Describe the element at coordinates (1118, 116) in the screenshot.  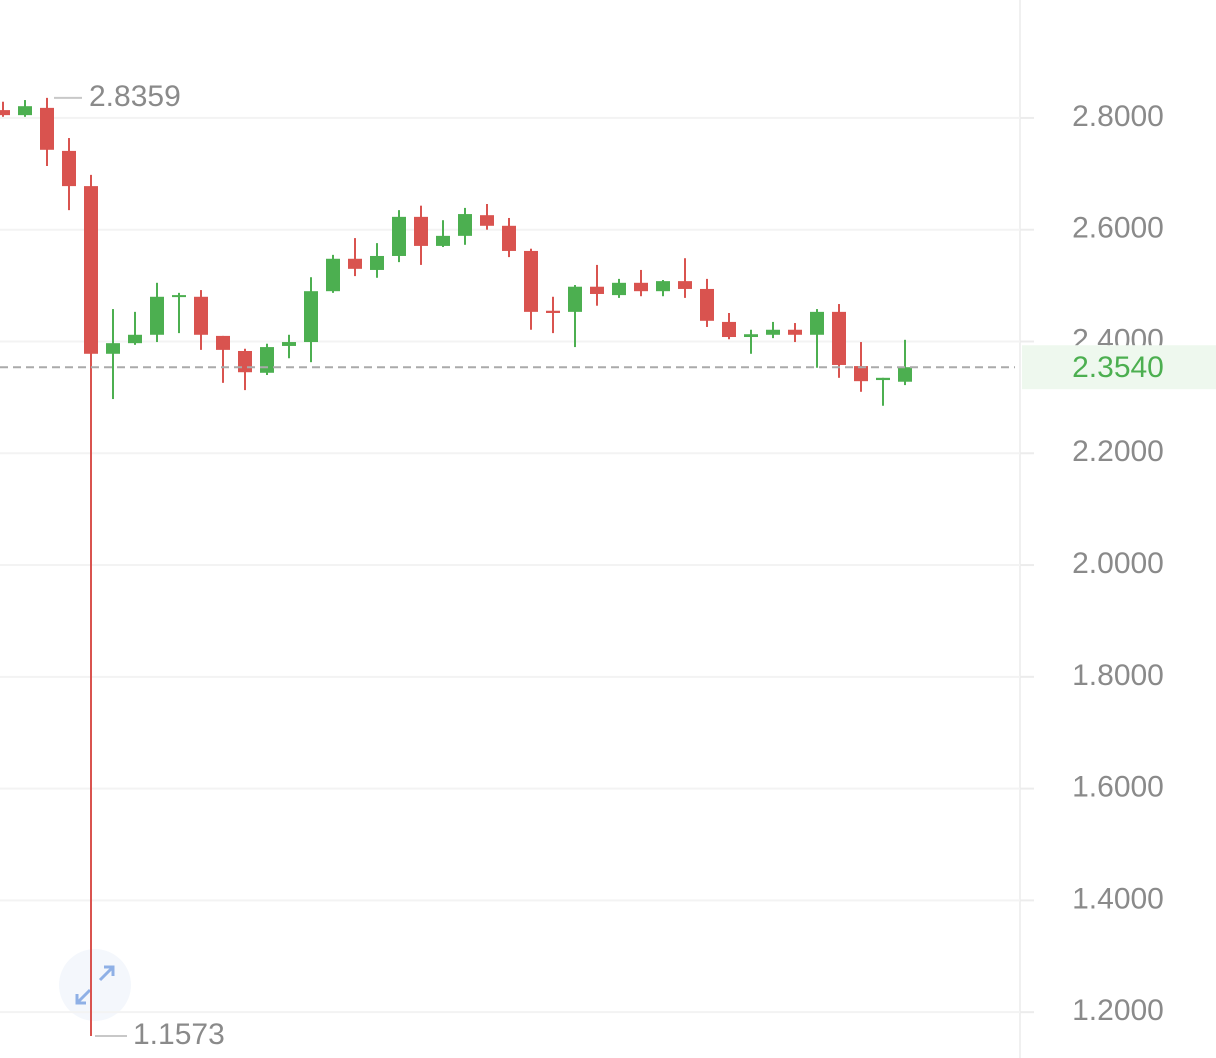
I see `y-tick-label: 2.8000` at that location.